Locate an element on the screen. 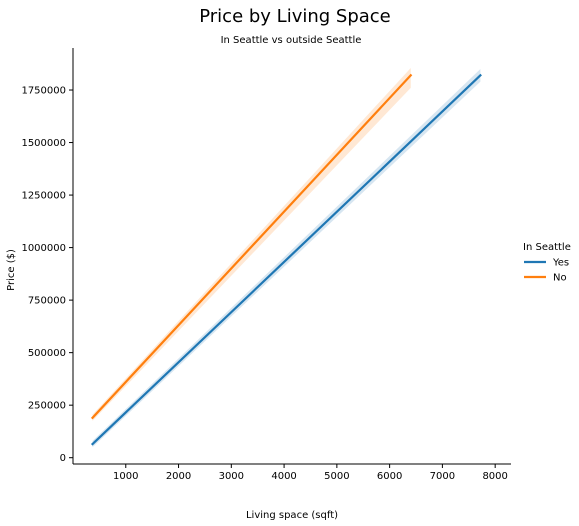  x-tick-label: 2000 is located at coordinates (178, 476).